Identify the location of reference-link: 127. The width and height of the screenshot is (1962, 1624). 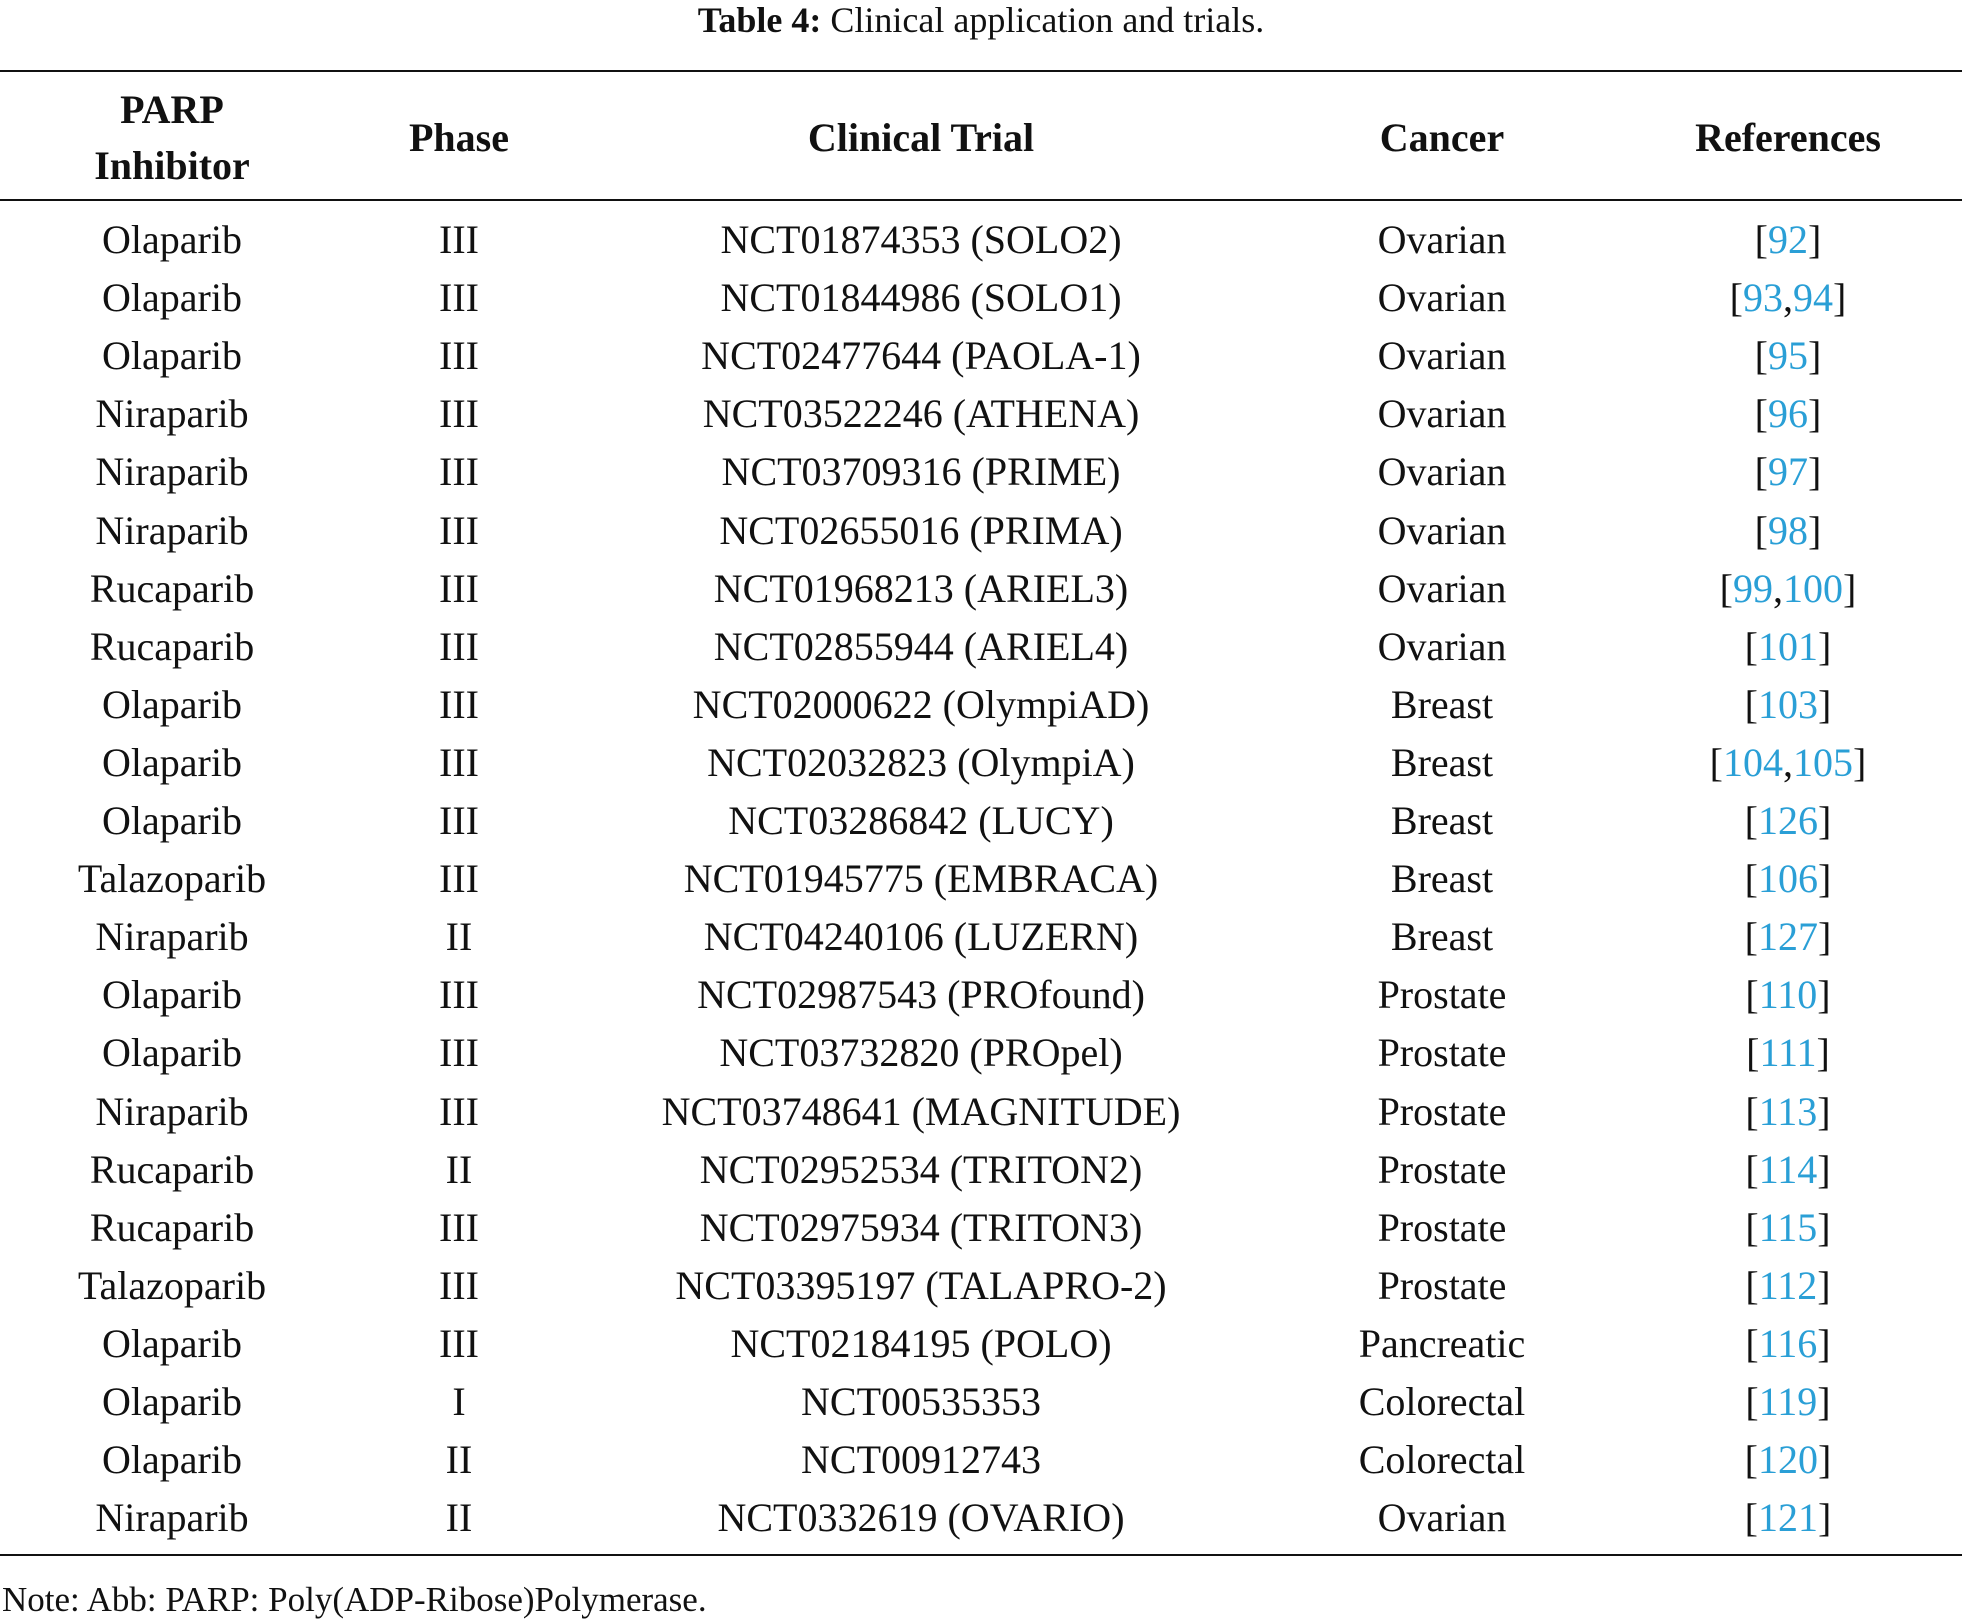
(1788, 937).